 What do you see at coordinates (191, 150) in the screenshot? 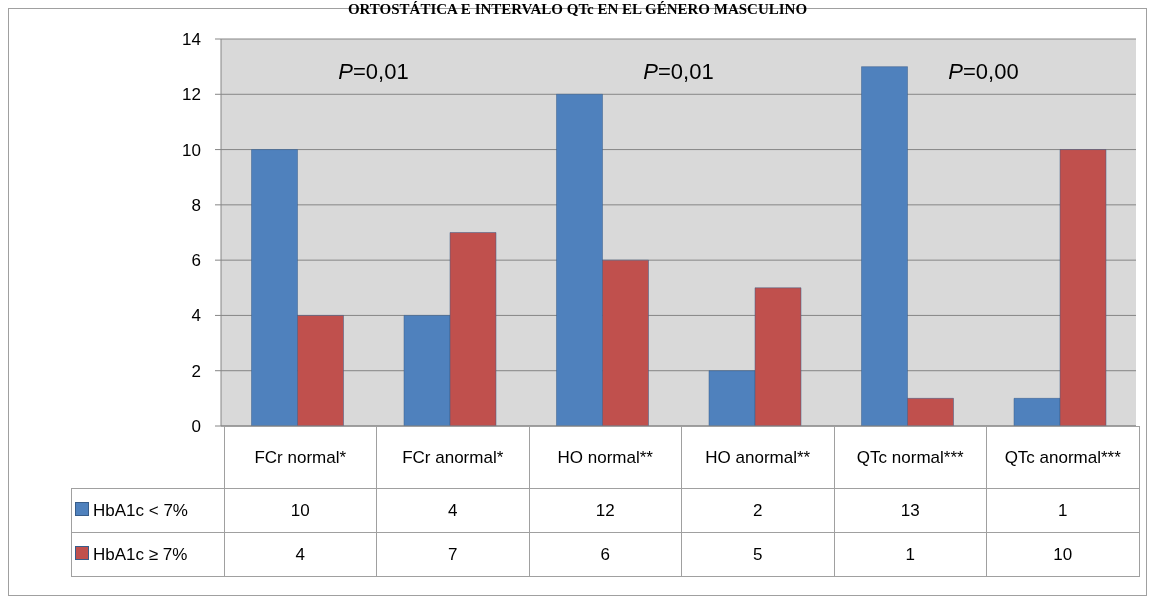
I see `y-tick-label: 10` at bounding box center [191, 150].